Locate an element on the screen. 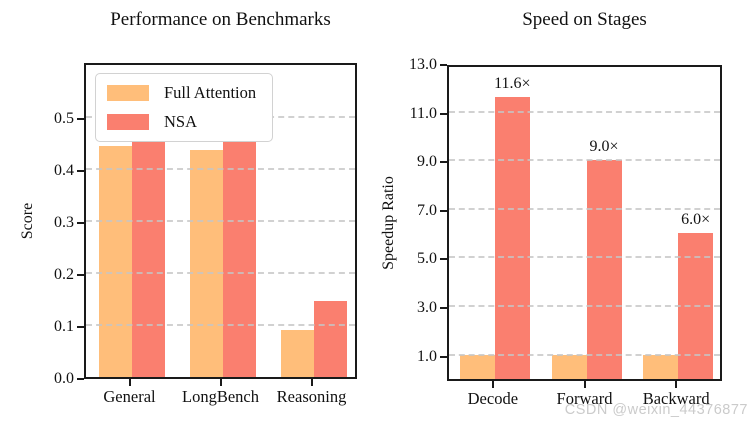 The width and height of the screenshot is (752, 424). bar-full-attention-backward is located at coordinates (661, 366).